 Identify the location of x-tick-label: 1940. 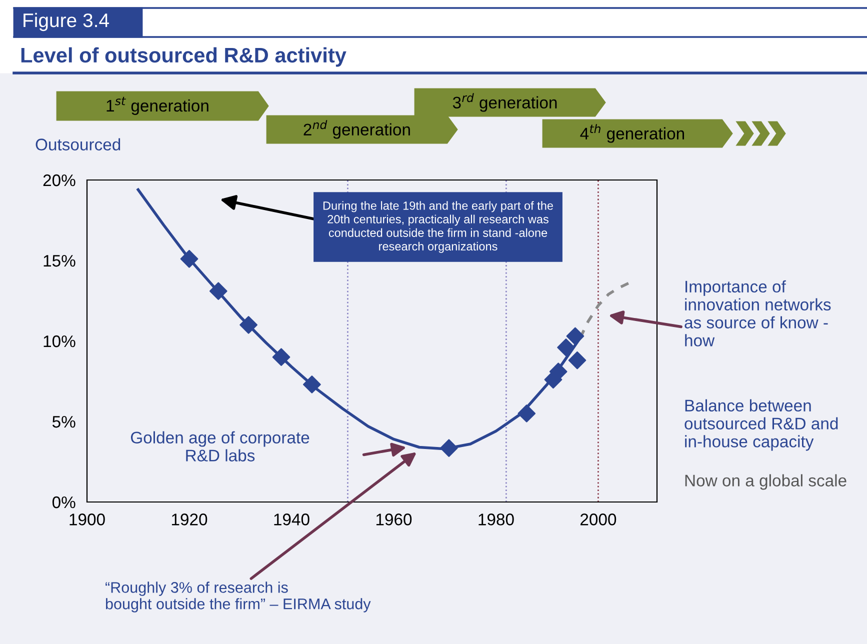
(292, 520).